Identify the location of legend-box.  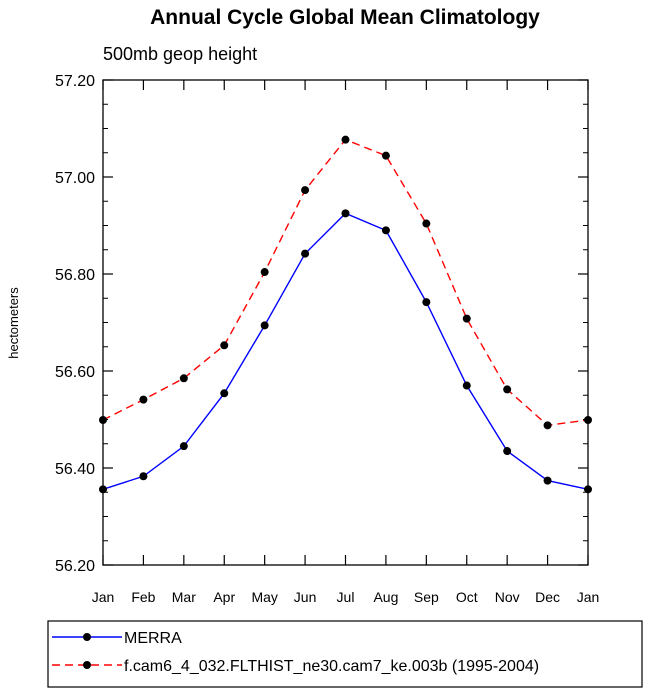
(345, 654).